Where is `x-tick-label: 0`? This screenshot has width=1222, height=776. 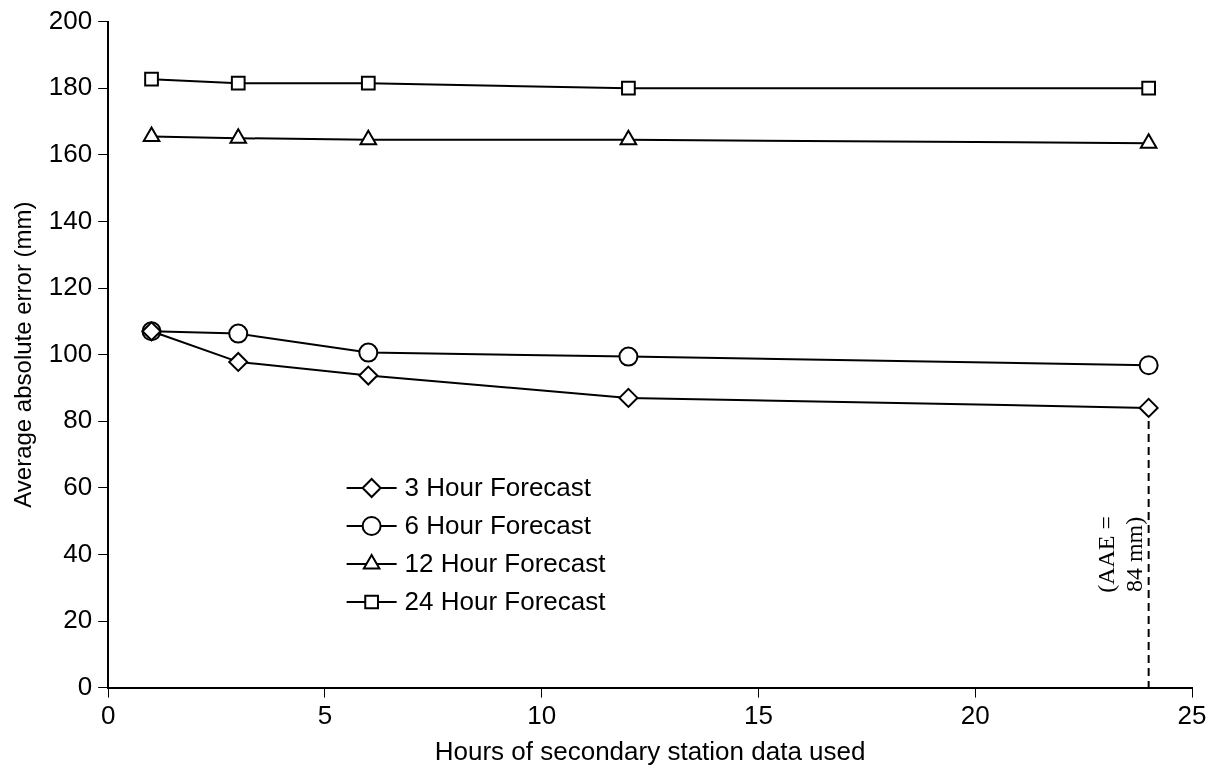
x-tick-label: 0 is located at coordinates (108, 715).